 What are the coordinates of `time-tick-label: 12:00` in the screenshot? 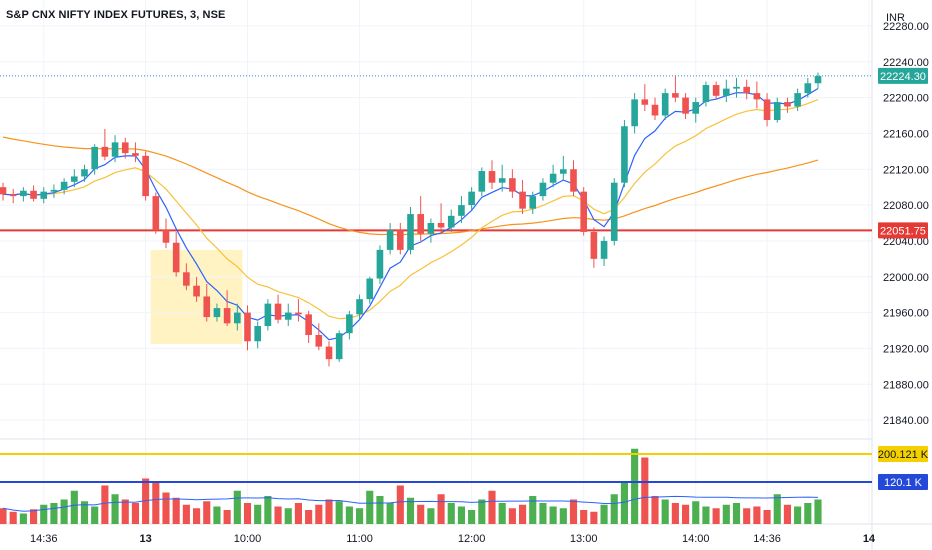 It's located at (472, 539).